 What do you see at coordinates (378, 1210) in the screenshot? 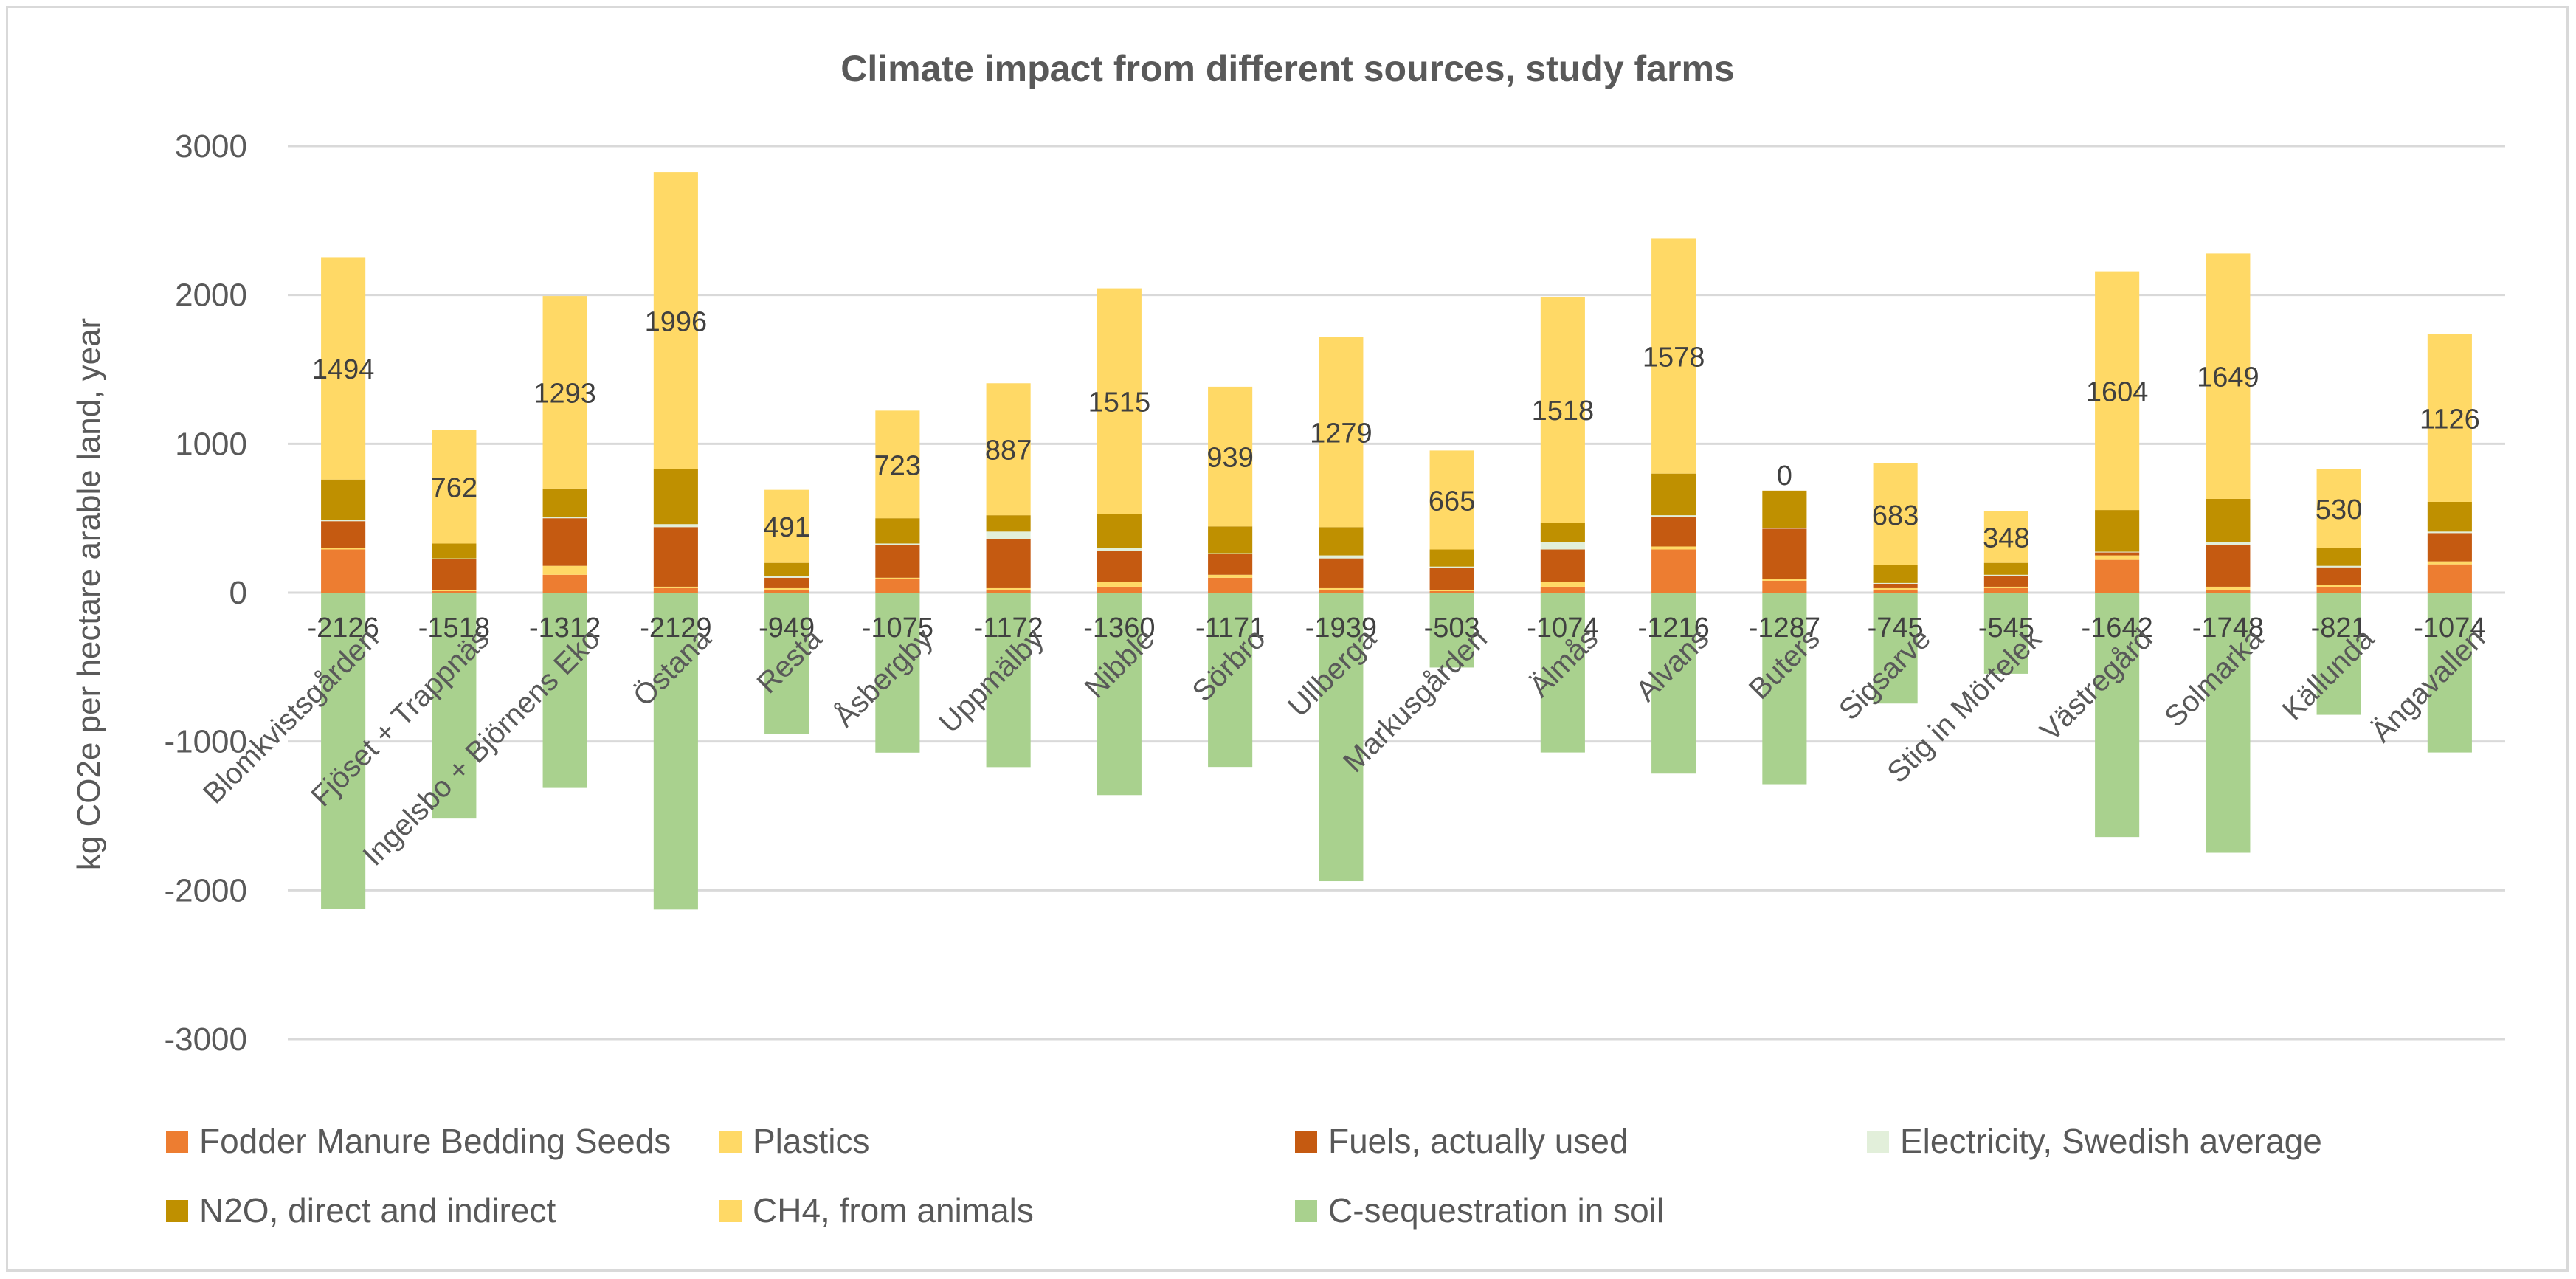
I see `legend-item-label: N2O, direct and indirect` at bounding box center [378, 1210].